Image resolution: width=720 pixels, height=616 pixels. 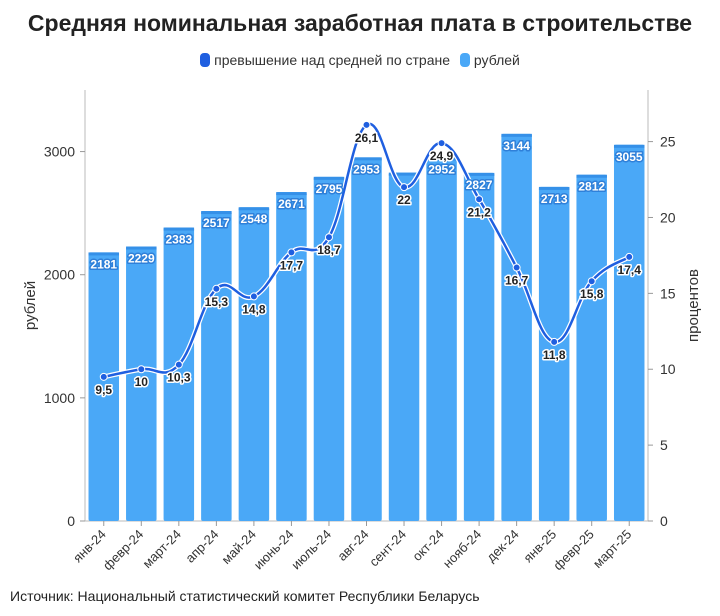 I want to click on bar-value-label: 2181, so click(x=103, y=264).